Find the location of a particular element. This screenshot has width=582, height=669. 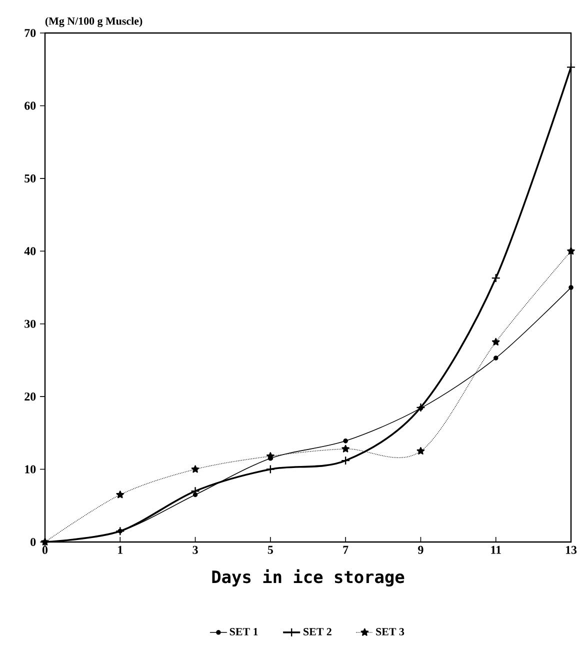

x-tick-label: 7 is located at coordinates (345, 550).